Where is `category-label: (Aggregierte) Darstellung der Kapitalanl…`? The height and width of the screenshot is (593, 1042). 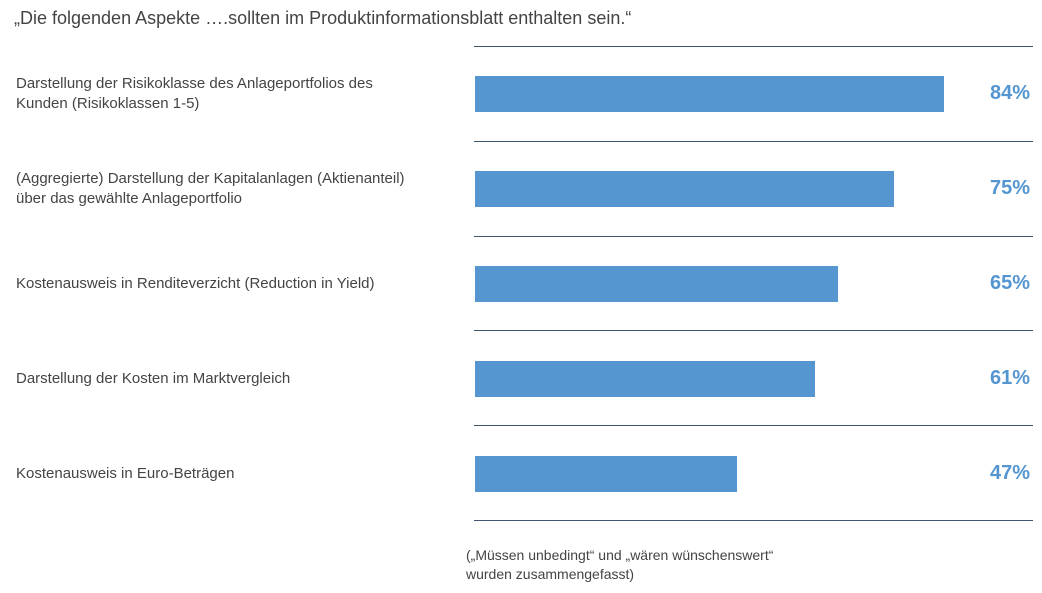
category-label: (Aggregierte) Darstellung der Kapitalanl… is located at coordinates (236, 189).